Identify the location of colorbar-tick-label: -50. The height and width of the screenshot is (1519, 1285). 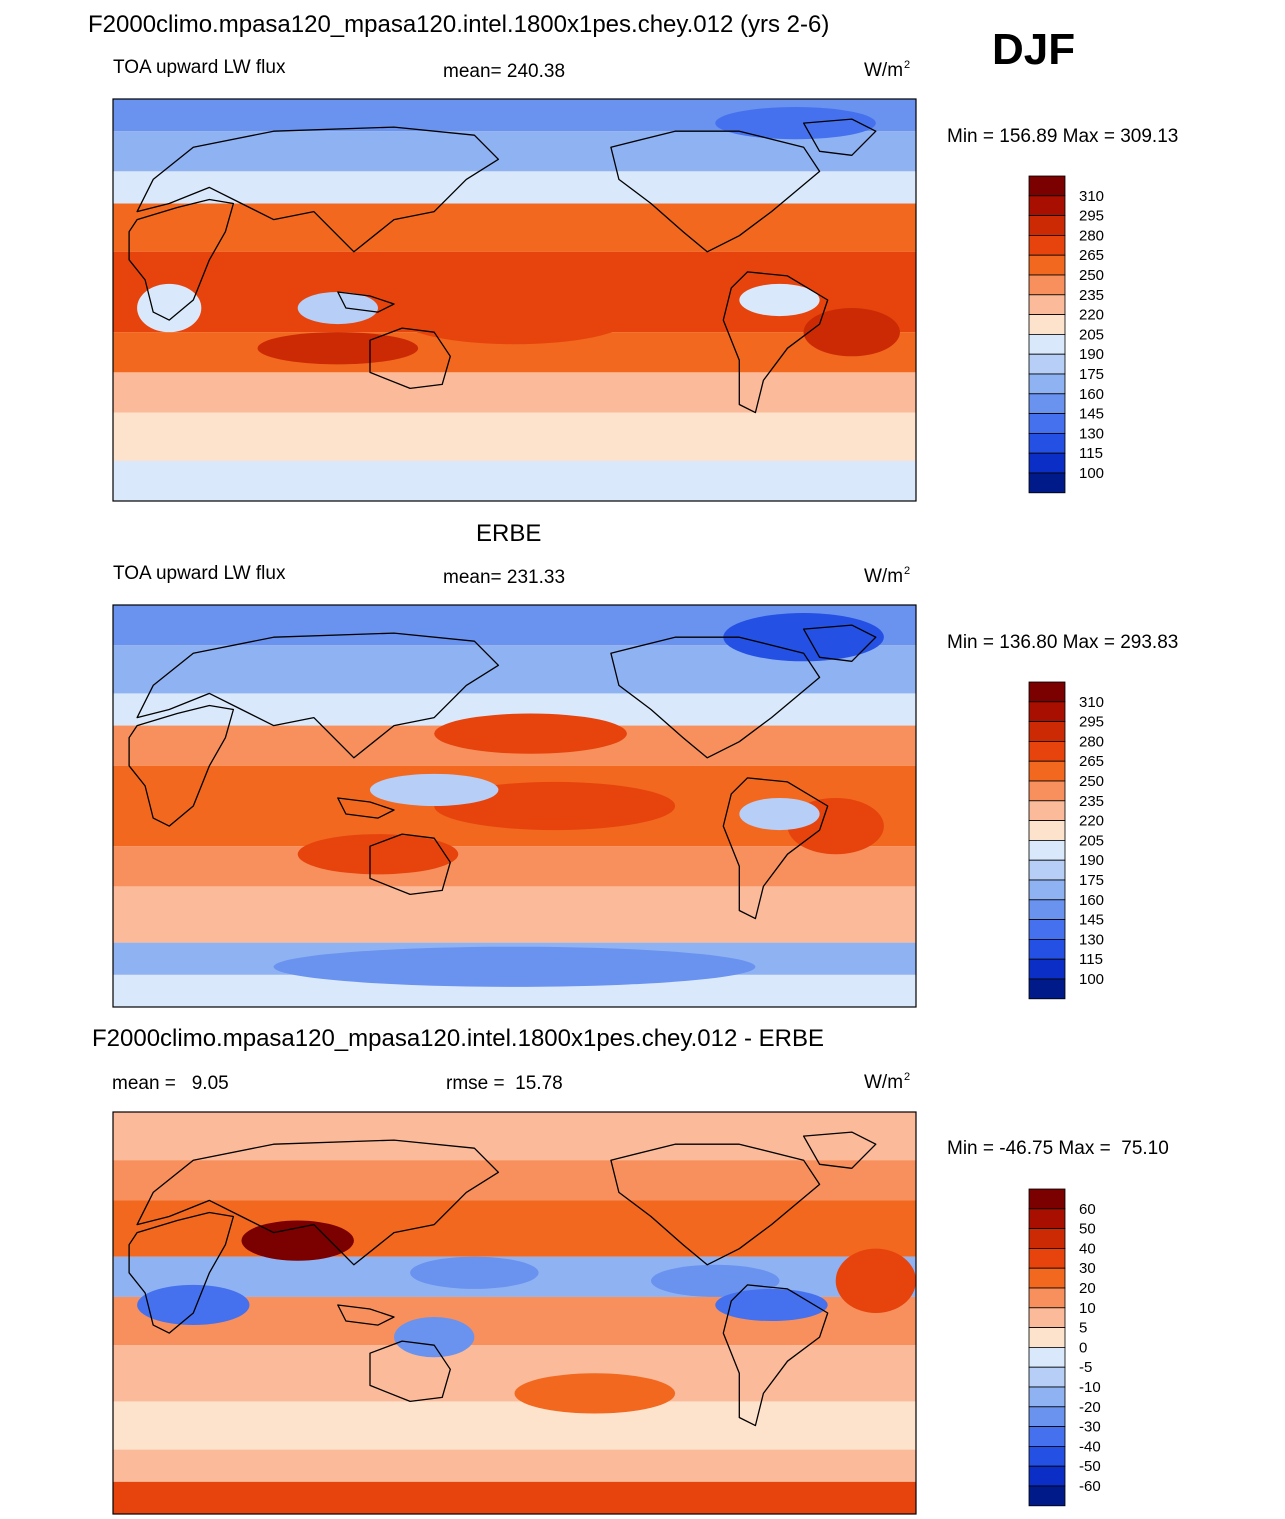
(1090, 1466).